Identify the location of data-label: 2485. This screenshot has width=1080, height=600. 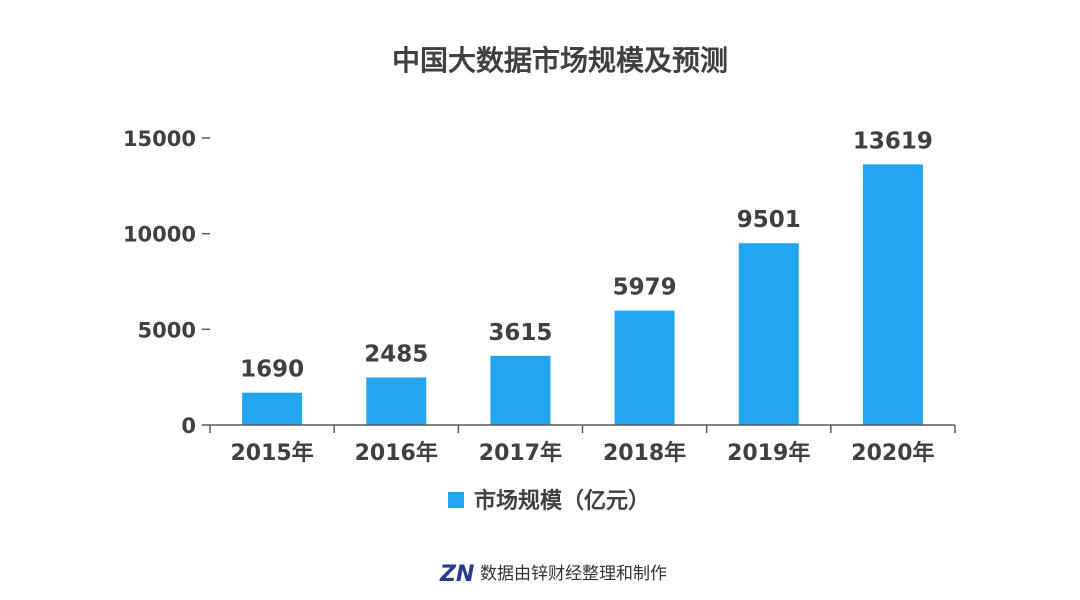
(396, 354).